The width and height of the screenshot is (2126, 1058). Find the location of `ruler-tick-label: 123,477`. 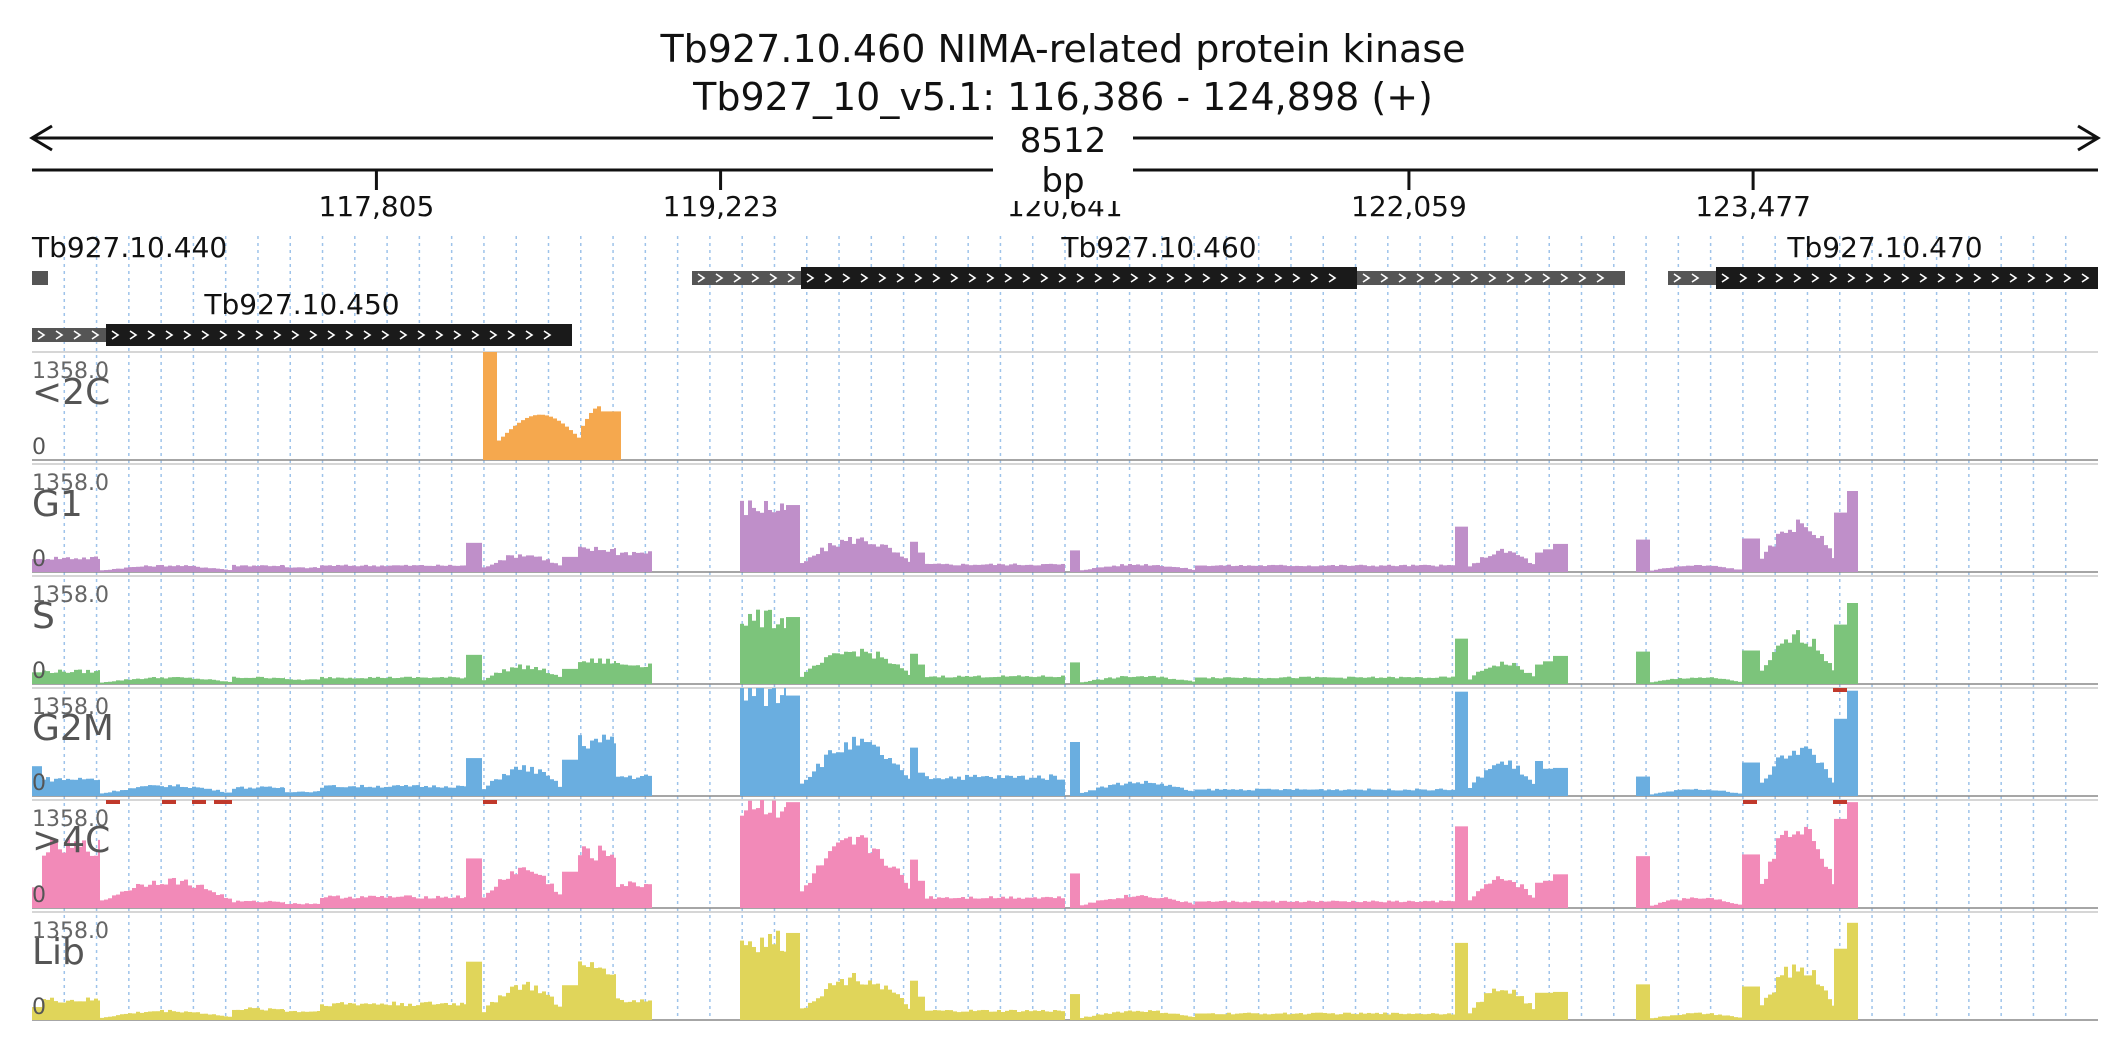

ruler-tick-label: 123,477 is located at coordinates (1753, 206).